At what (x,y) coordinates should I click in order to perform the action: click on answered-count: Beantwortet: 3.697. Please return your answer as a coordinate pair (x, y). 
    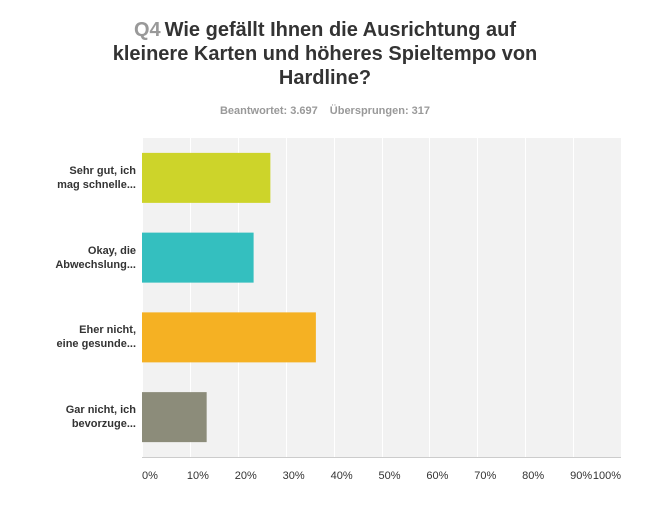
    Looking at the image, I should click on (268, 111).